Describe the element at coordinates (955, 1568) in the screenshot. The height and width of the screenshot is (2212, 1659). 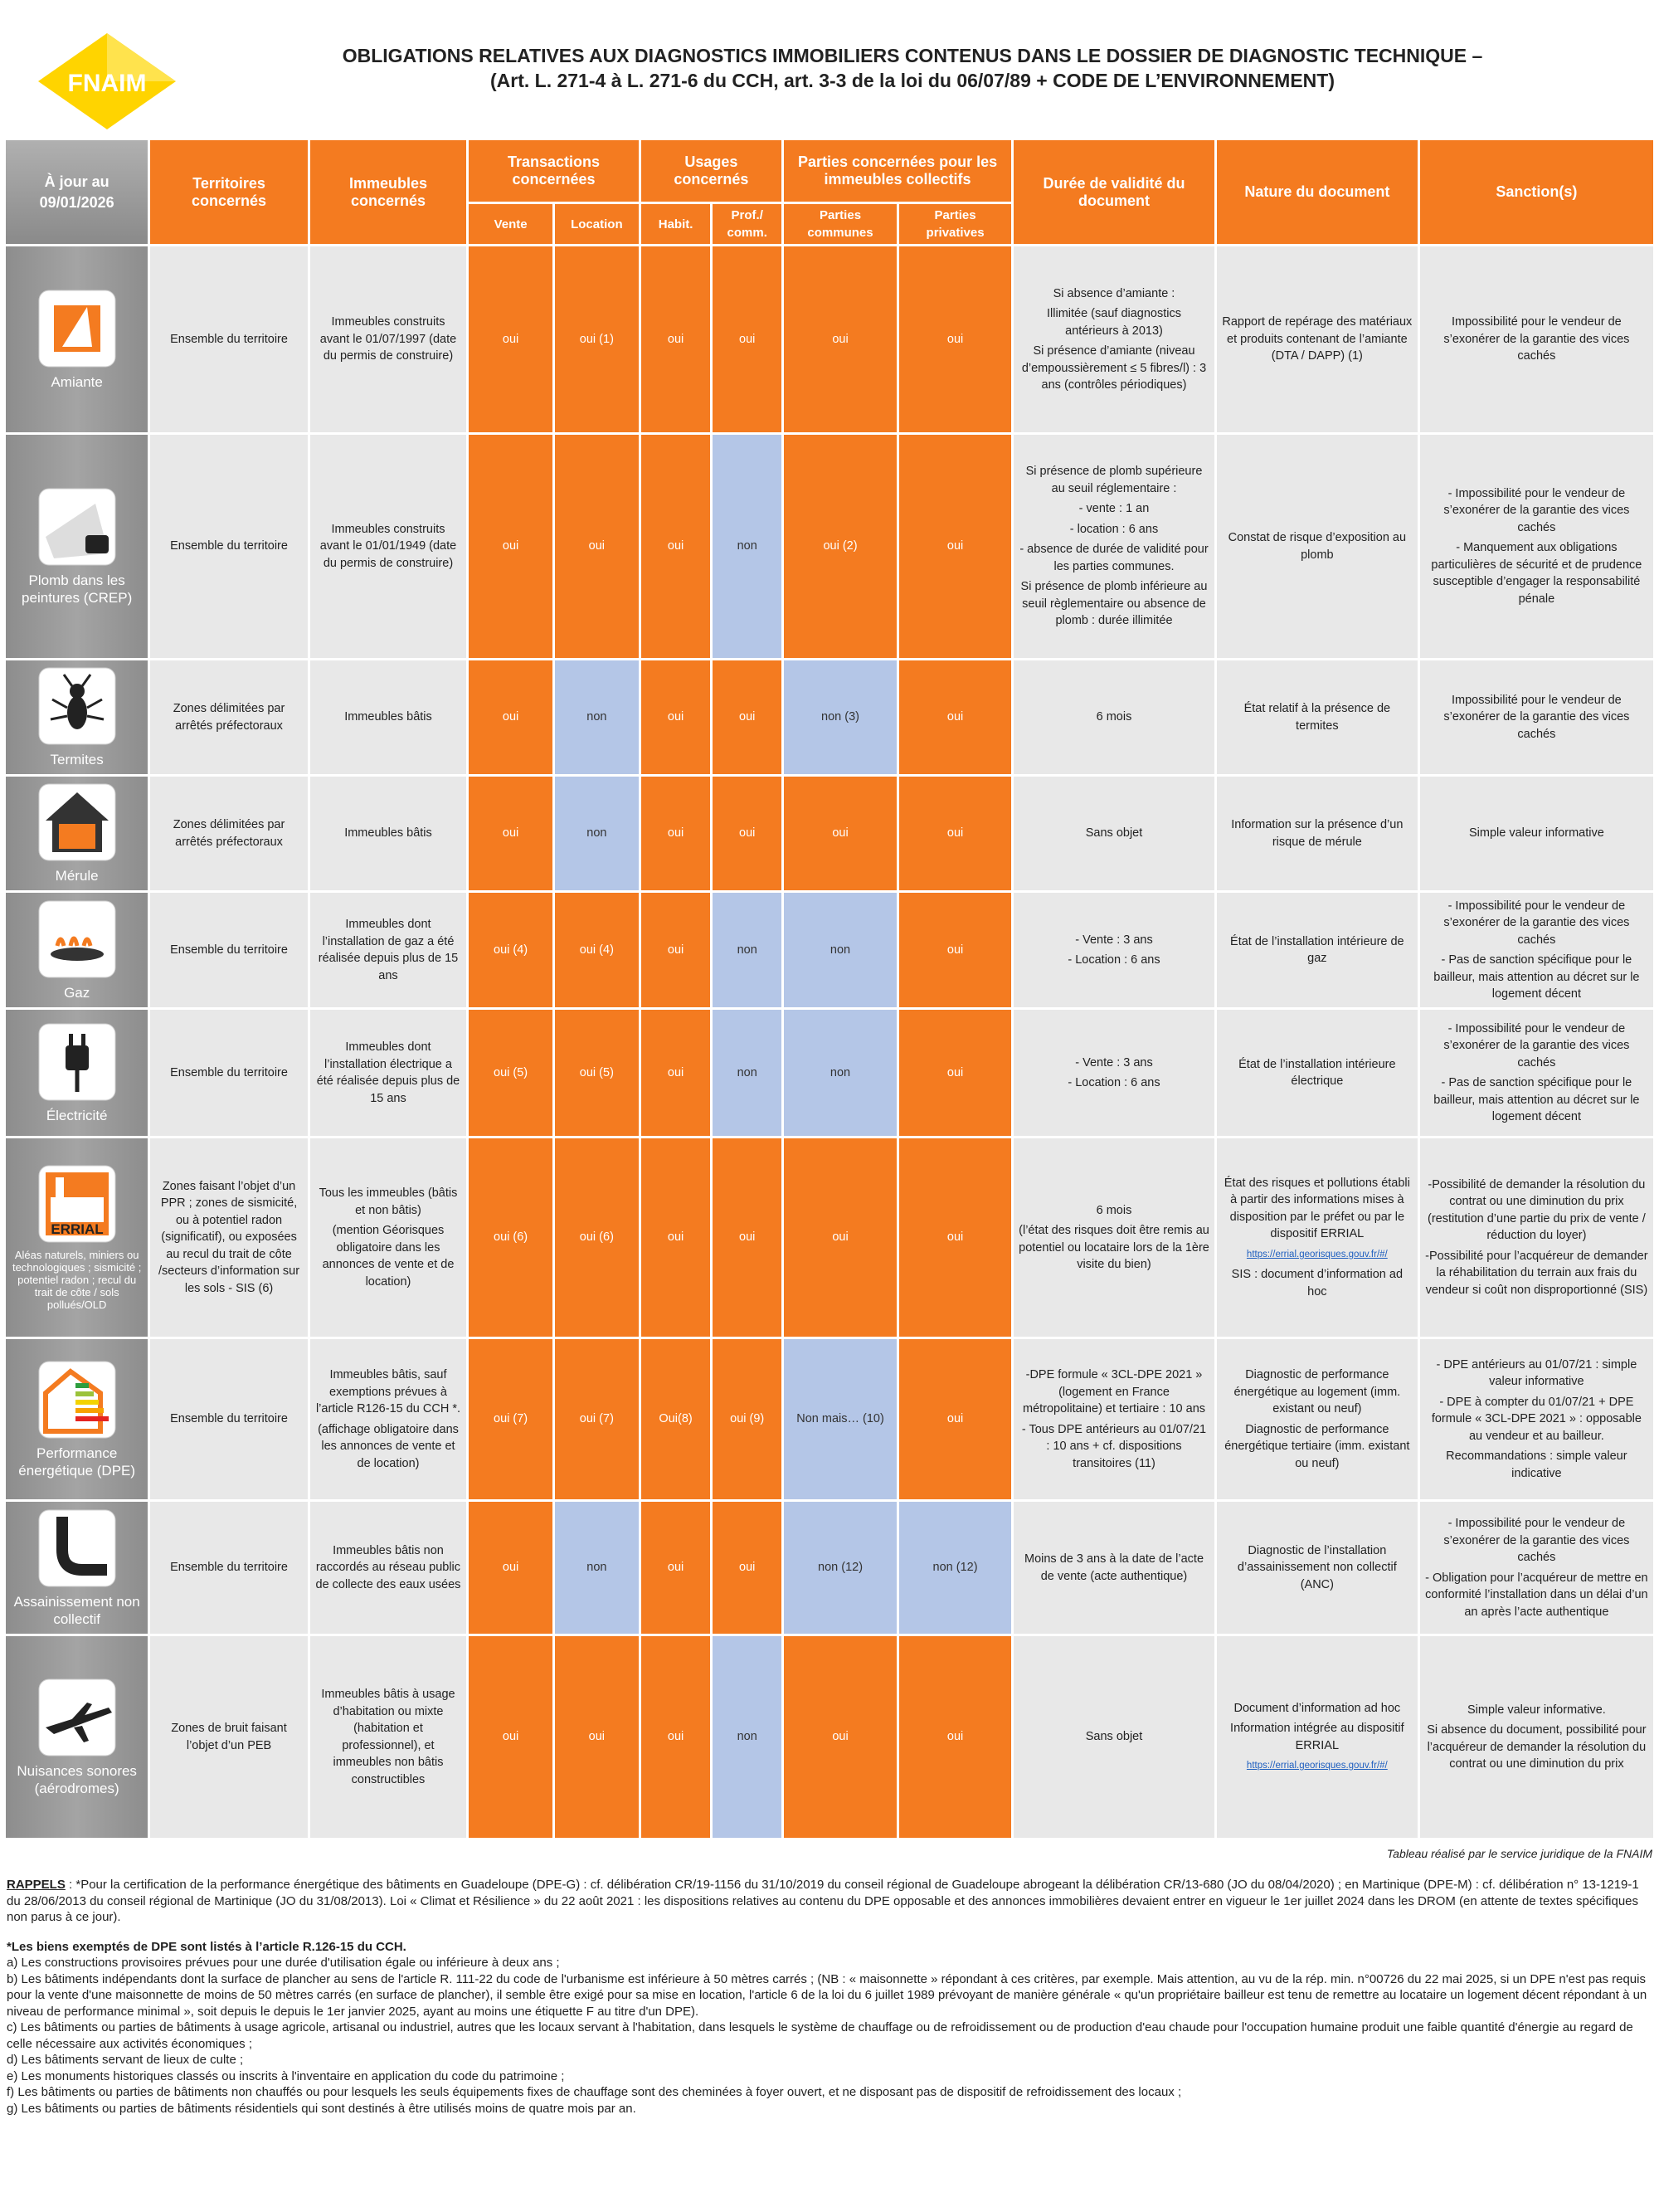
I see `table-cell: non (12)` at that location.